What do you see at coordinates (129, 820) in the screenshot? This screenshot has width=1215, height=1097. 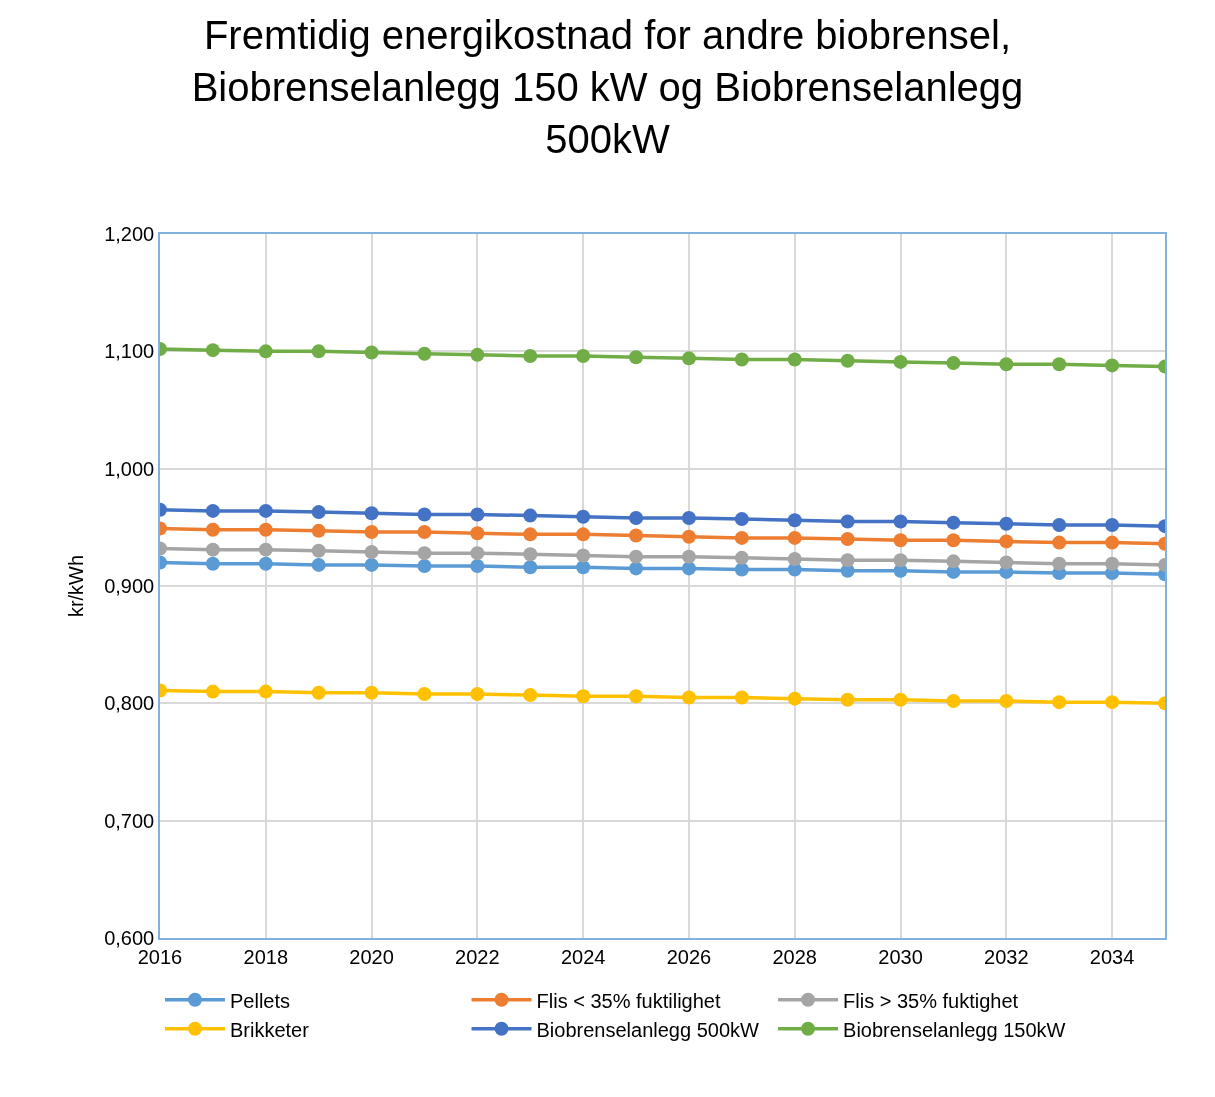 I see `y-tick-label: 0,700` at bounding box center [129, 820].